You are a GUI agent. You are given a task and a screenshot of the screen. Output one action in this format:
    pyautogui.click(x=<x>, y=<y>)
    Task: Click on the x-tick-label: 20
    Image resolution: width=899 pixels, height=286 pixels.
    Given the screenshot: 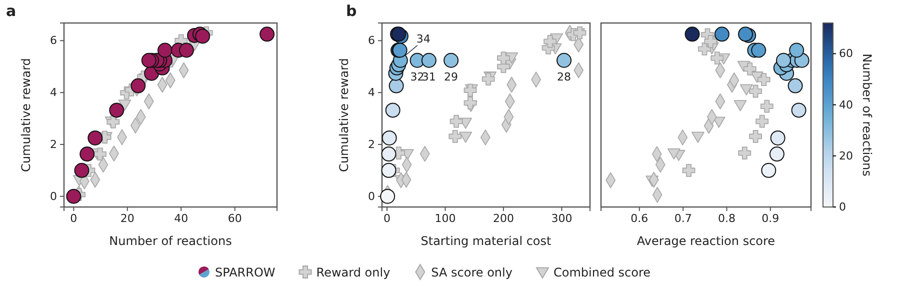 What is the action you would take?
    pyautogui.click(x=127, y=218)
    